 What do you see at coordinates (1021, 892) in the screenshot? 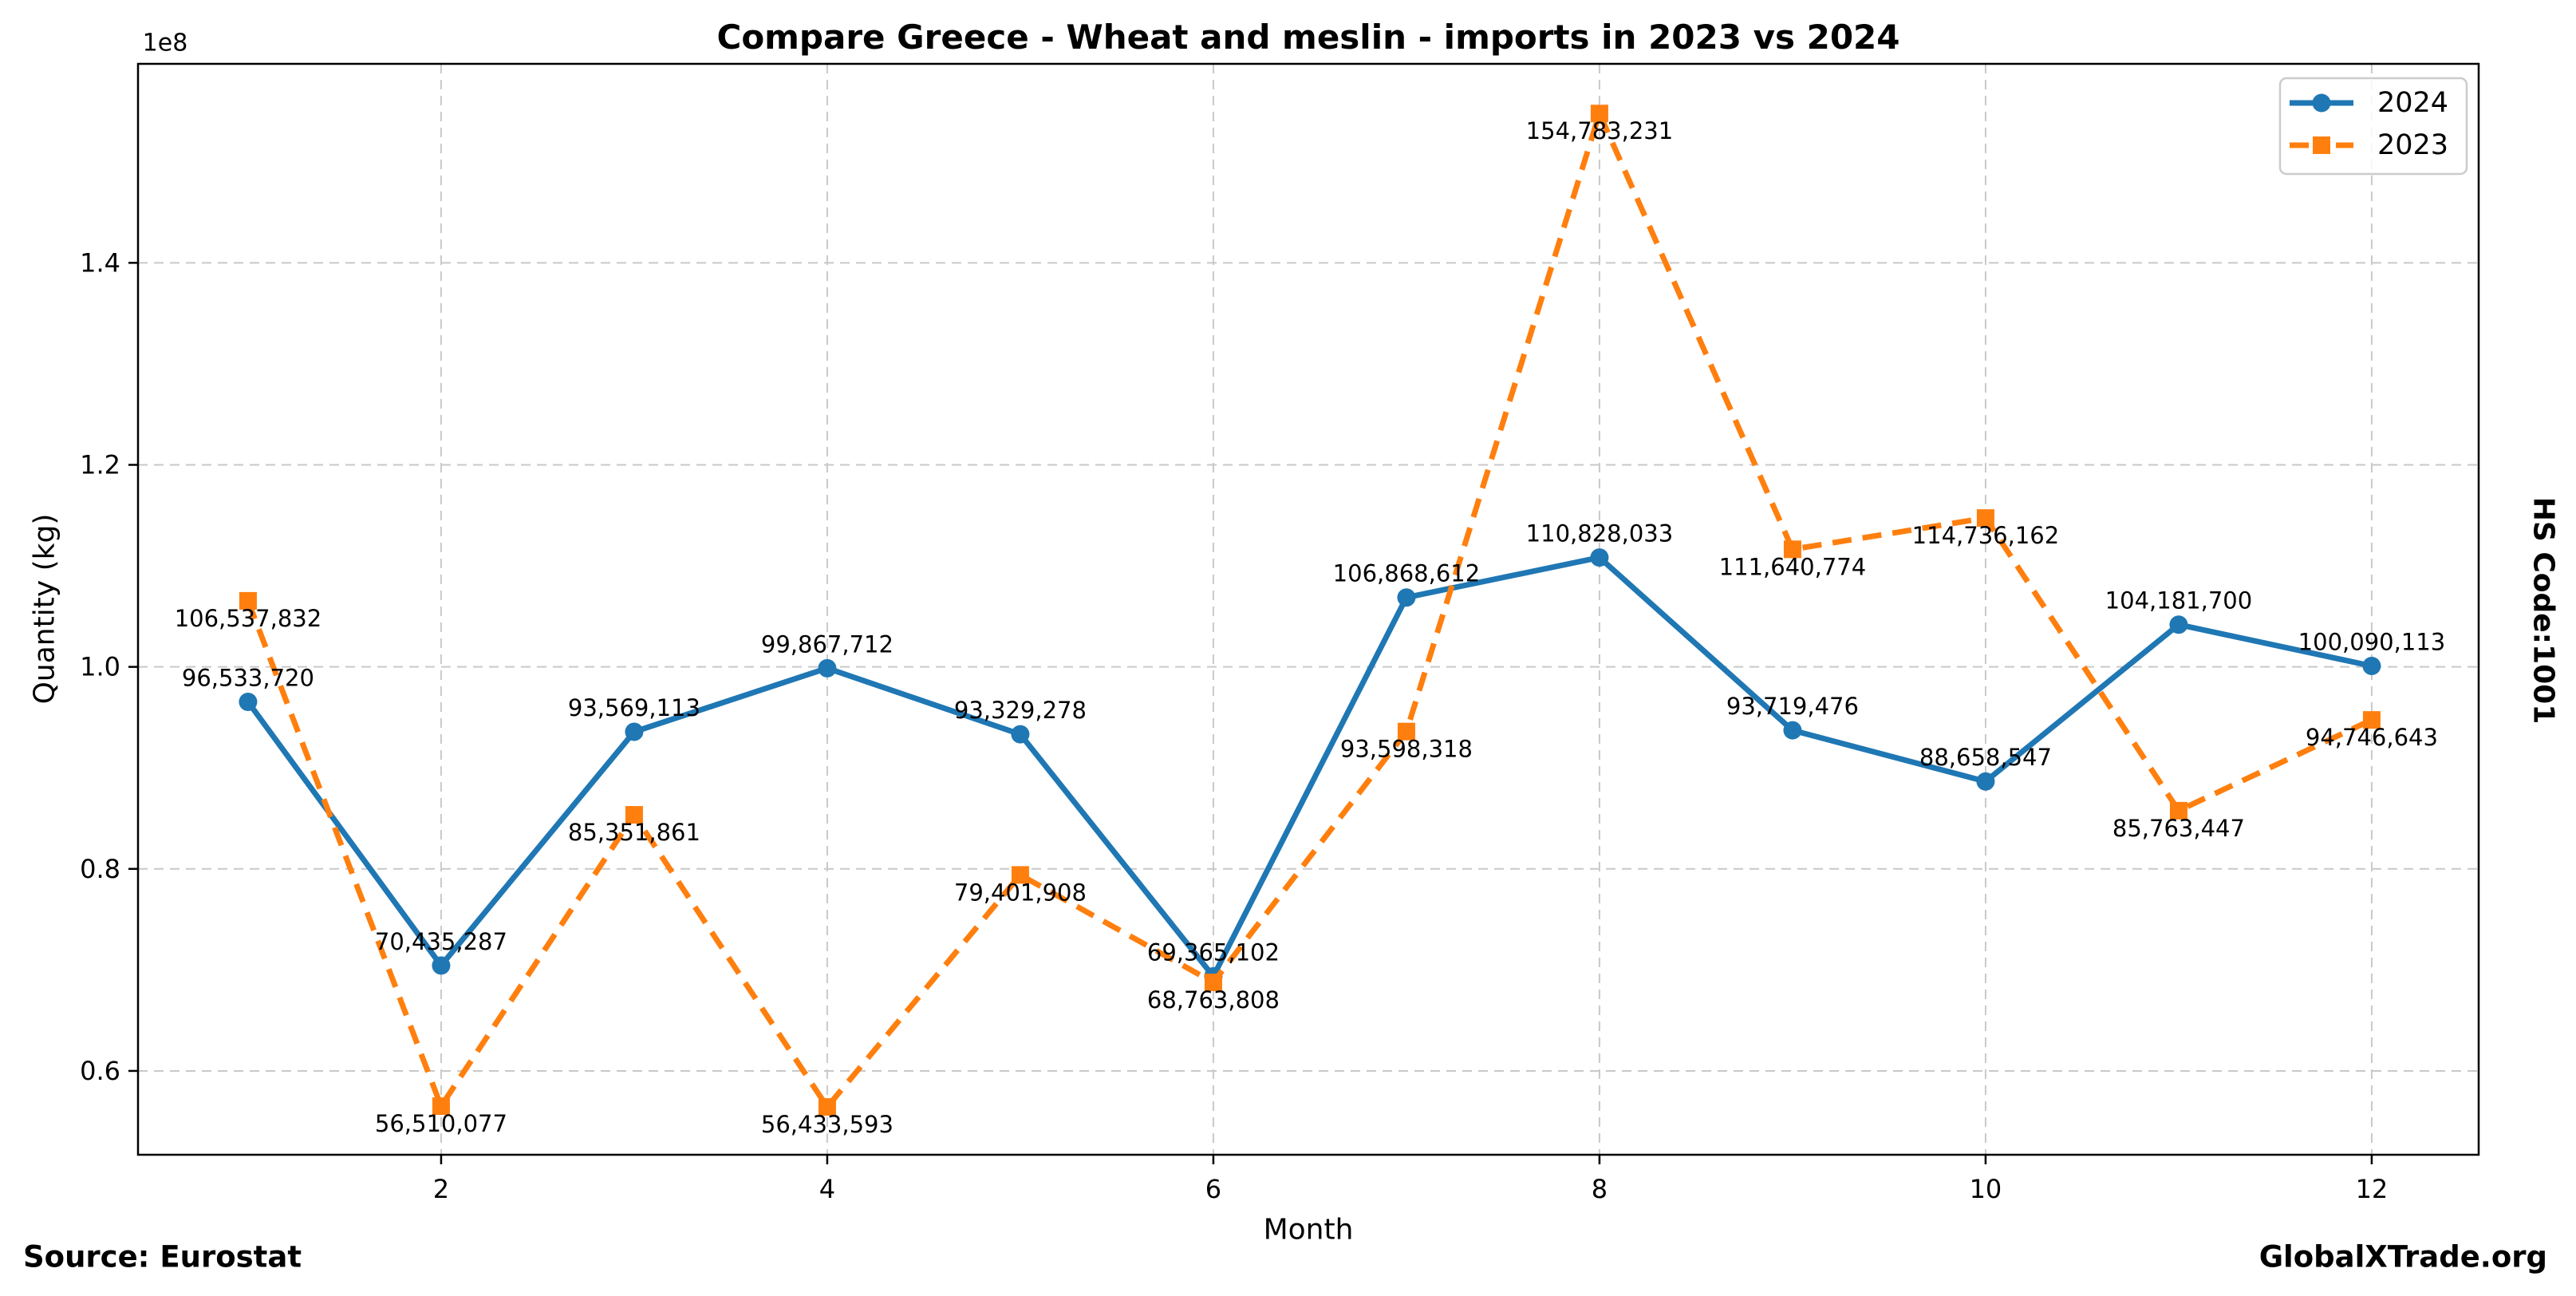
I see `data-label-2023-5: 79,401,908` at bounding box center [1021, 892].